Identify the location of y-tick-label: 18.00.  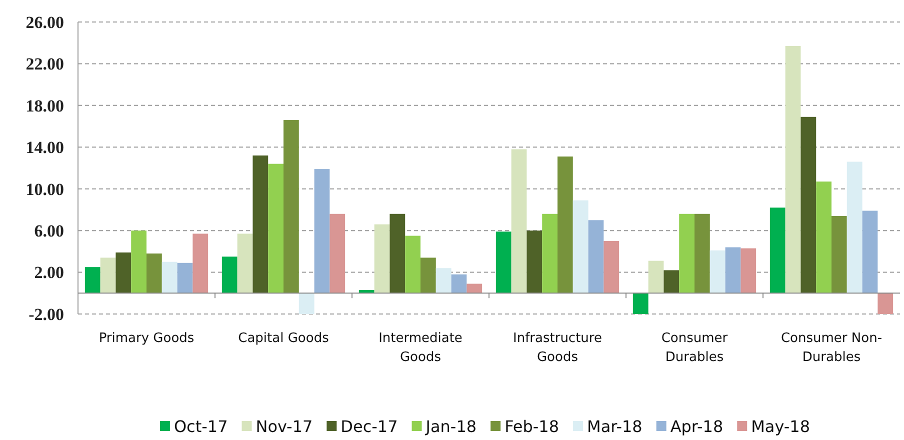
(45, 106).